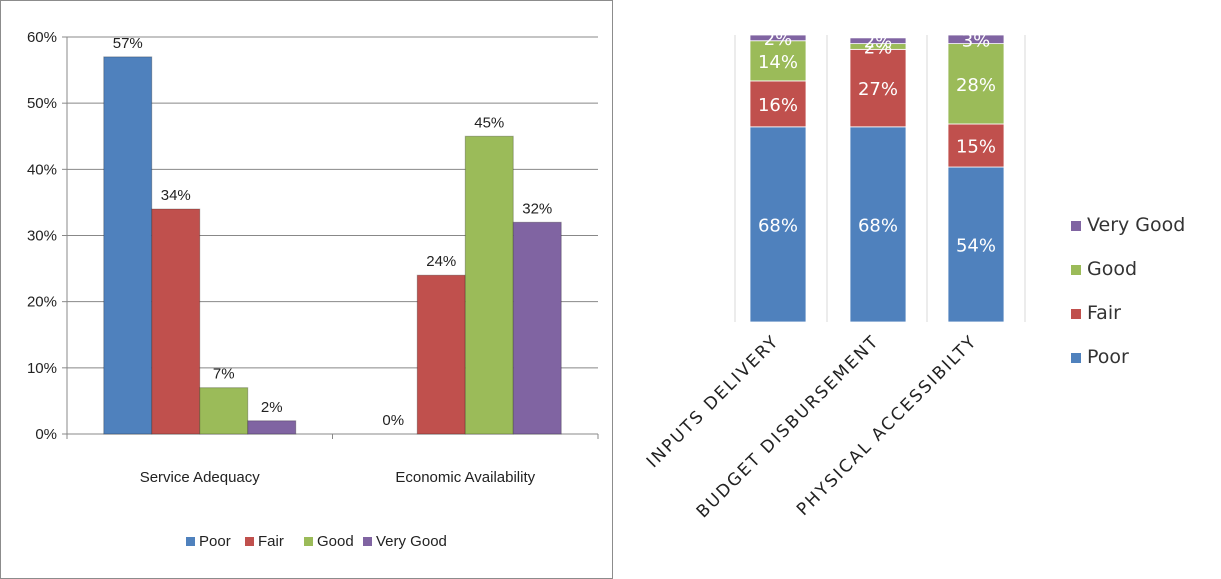  Describe the element at coordinates (42, 37) in the screenshot. I see `y-tick-label: 60%` at that location.